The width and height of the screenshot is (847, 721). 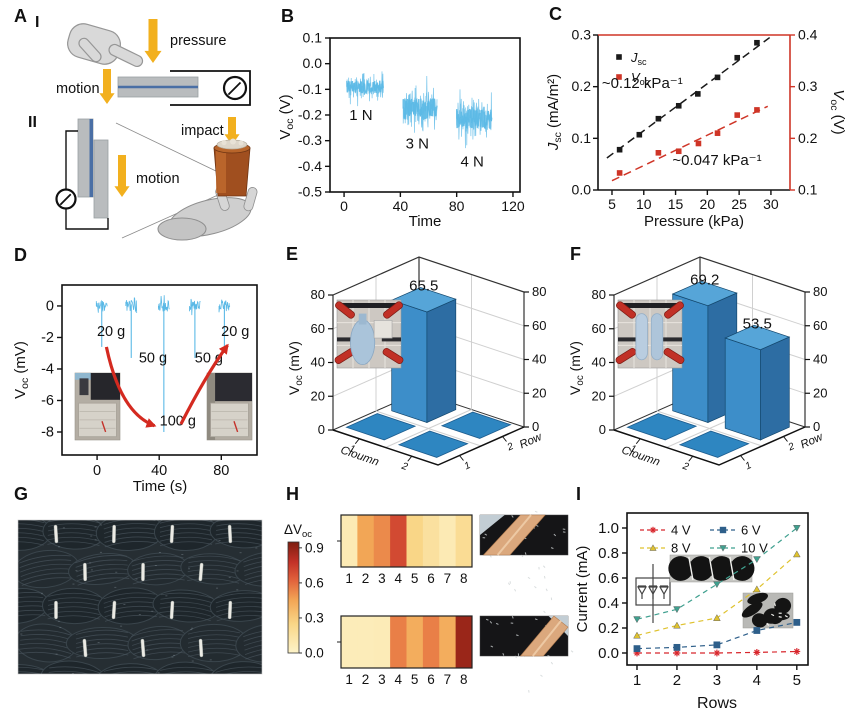 I want to click on left-y-axis-label: Jsc (mA/m²), so click(x=554, y=112).